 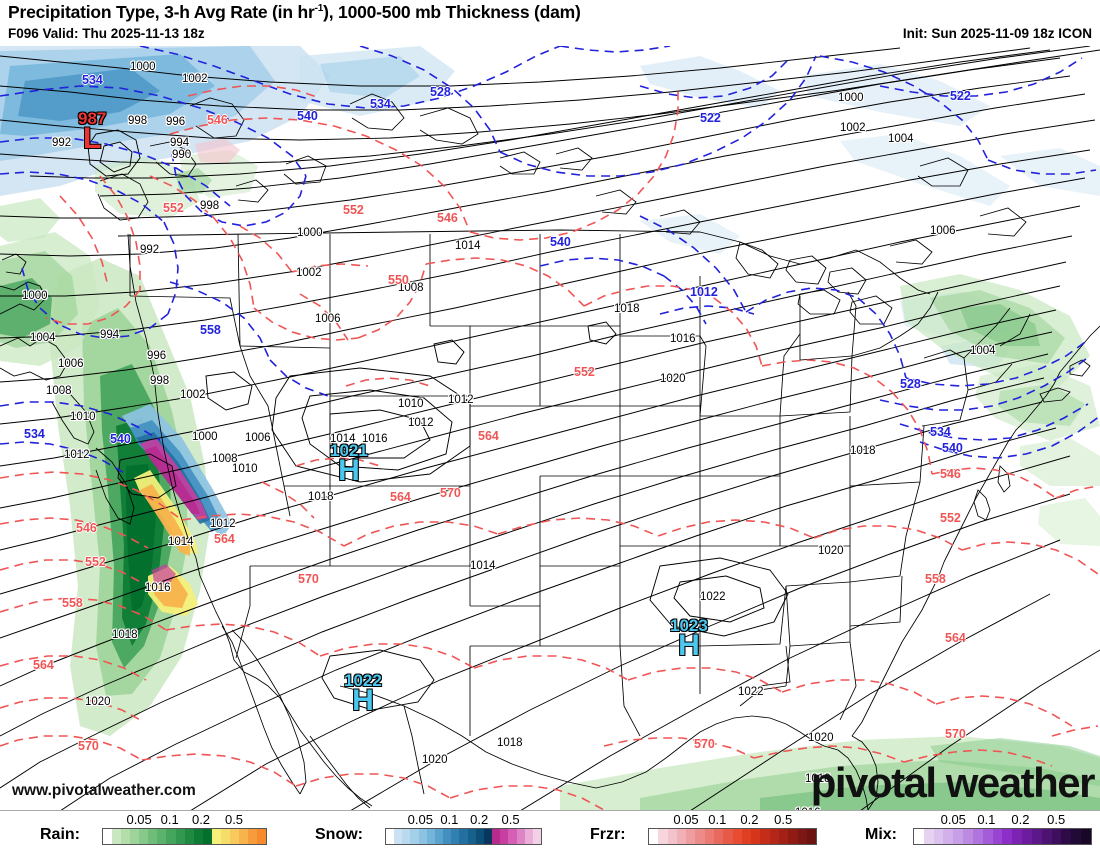 I want to click on isobar-label: 996, so click(x=176, y=122).